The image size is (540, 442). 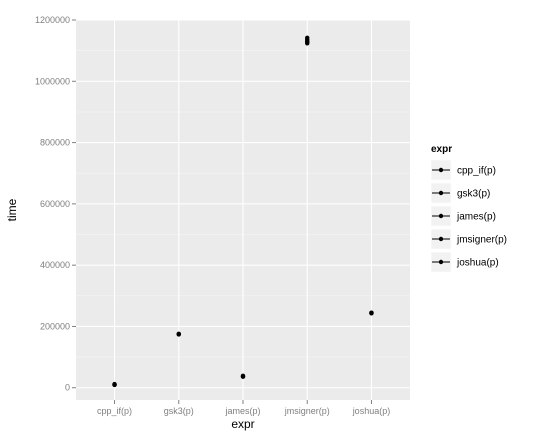 What do you see at coordinates (55, 143) in the screenshot?
I see `y-tick-label: 800000` at bounding box center [55, 143].